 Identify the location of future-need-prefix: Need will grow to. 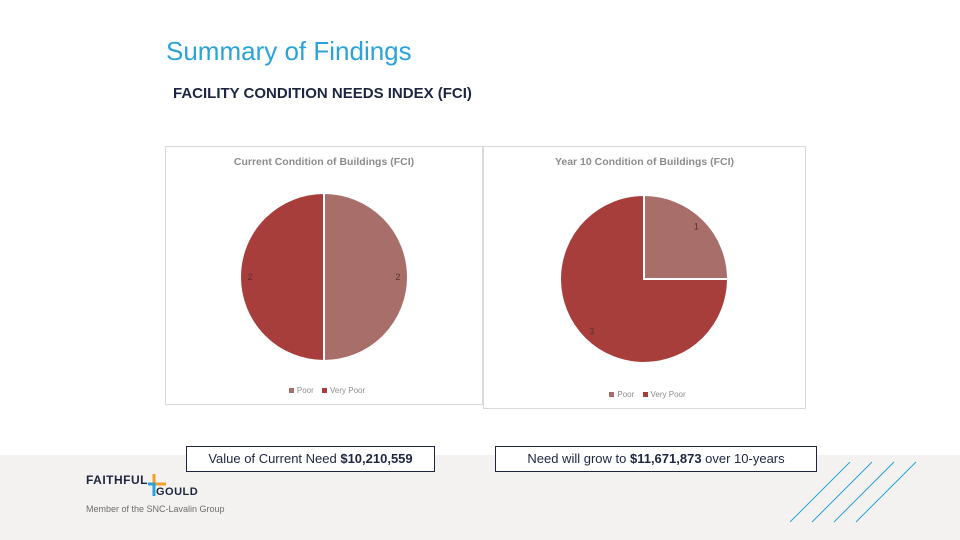
(578, 458).